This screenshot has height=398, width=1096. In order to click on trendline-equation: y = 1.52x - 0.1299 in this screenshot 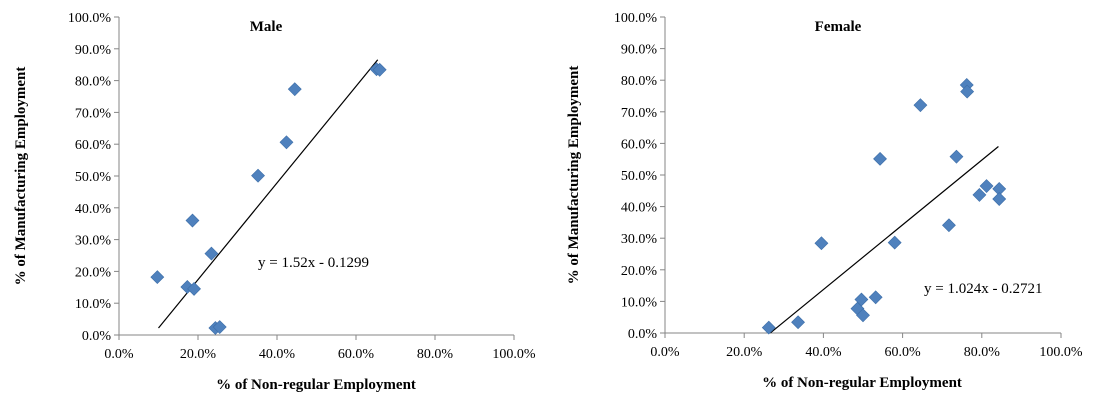, I will do `click(313, 263)`.